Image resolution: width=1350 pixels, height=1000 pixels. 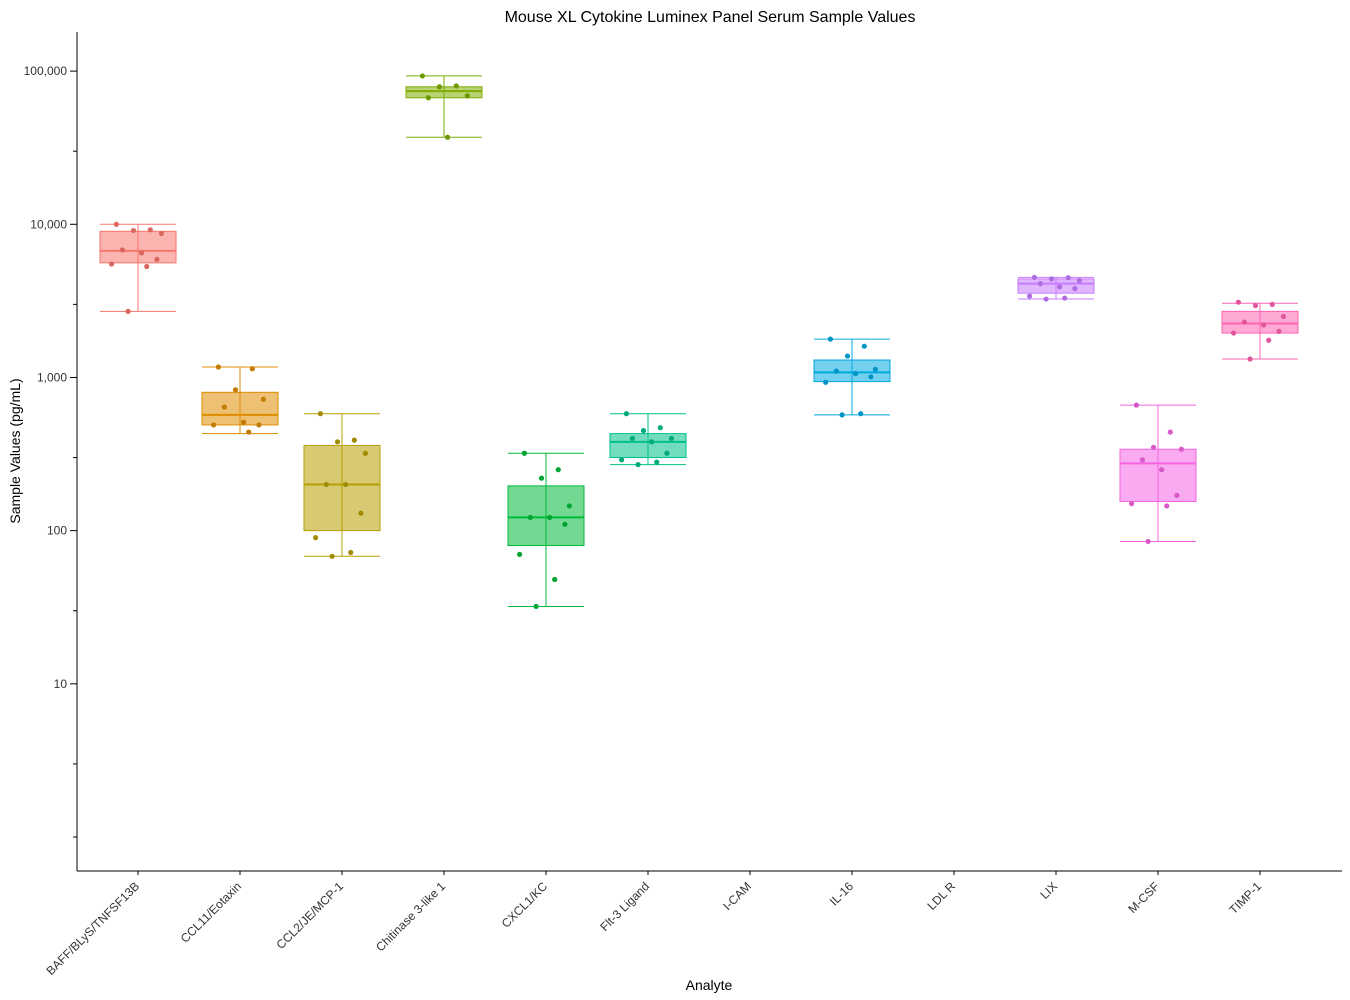 What do you see at coordinates (624, 906) in the screenshot?
I see `x-tick-label: Flt-3 Ligand` at bounding box center [624, 906].